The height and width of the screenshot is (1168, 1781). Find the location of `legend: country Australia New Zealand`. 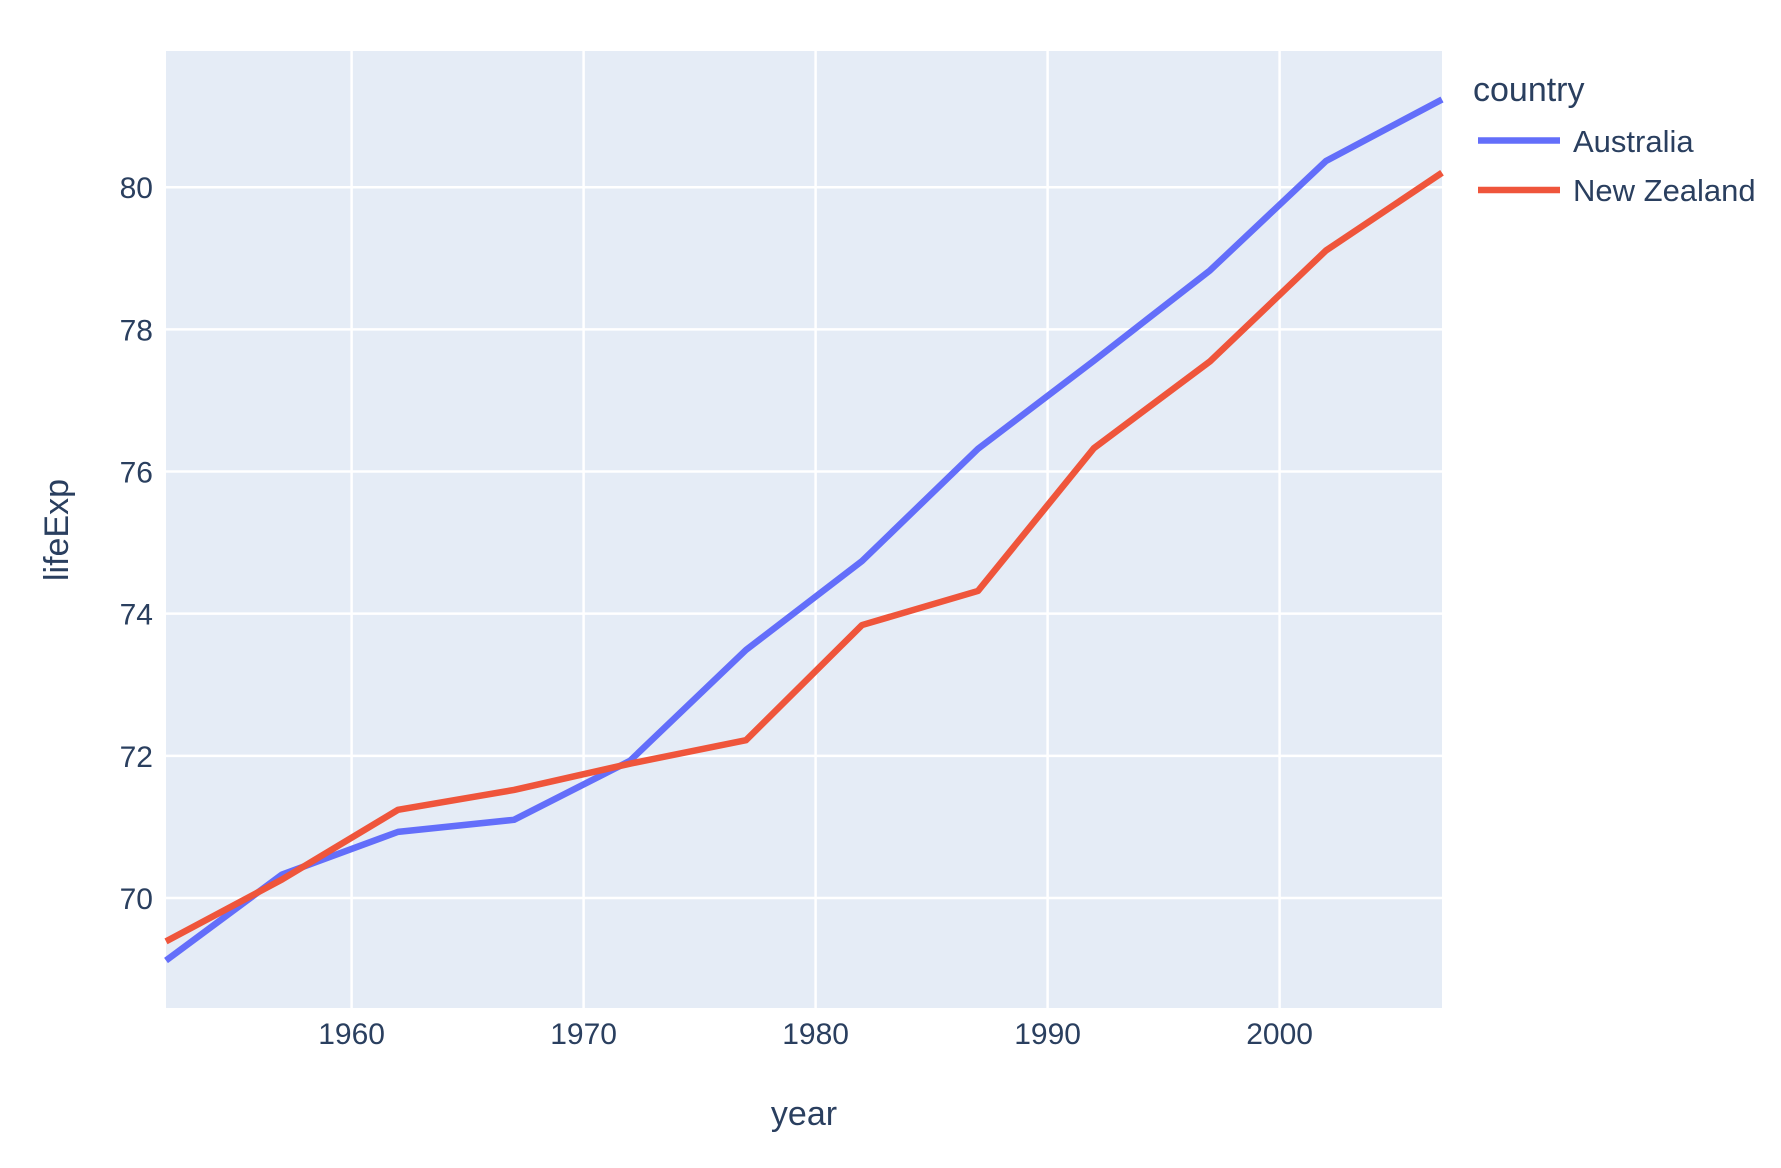

legend: country Australia New Zealand is located at coordinates (1614, 139).